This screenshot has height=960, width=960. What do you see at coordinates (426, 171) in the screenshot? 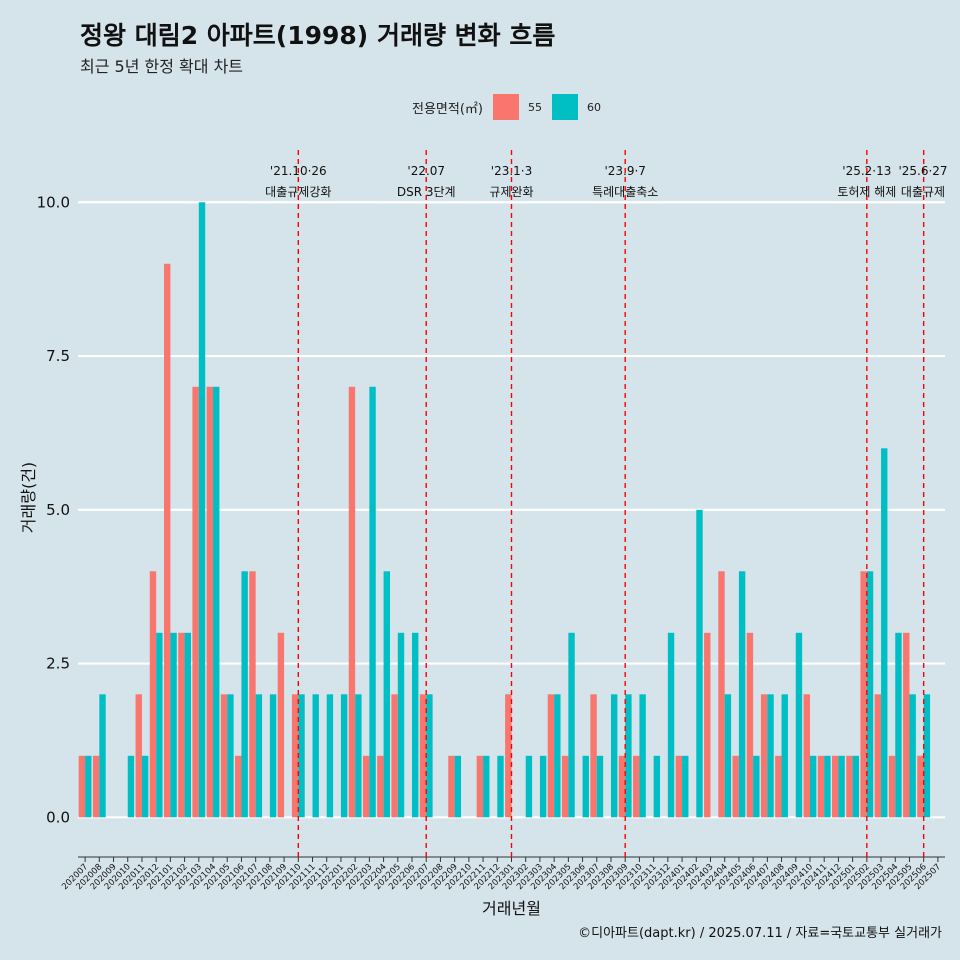
I see `event-date-label: '22.07` at bounding box center [426, 171].